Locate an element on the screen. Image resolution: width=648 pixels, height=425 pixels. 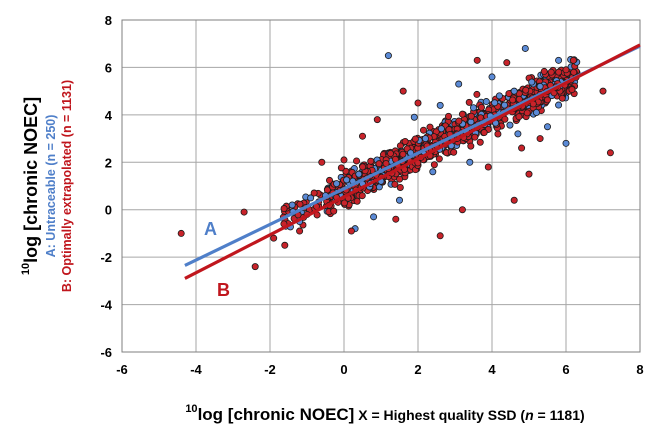
y-axis-line-b: B: Optimally extrapolated (n = 1131) is located at coordinates (67, 186).